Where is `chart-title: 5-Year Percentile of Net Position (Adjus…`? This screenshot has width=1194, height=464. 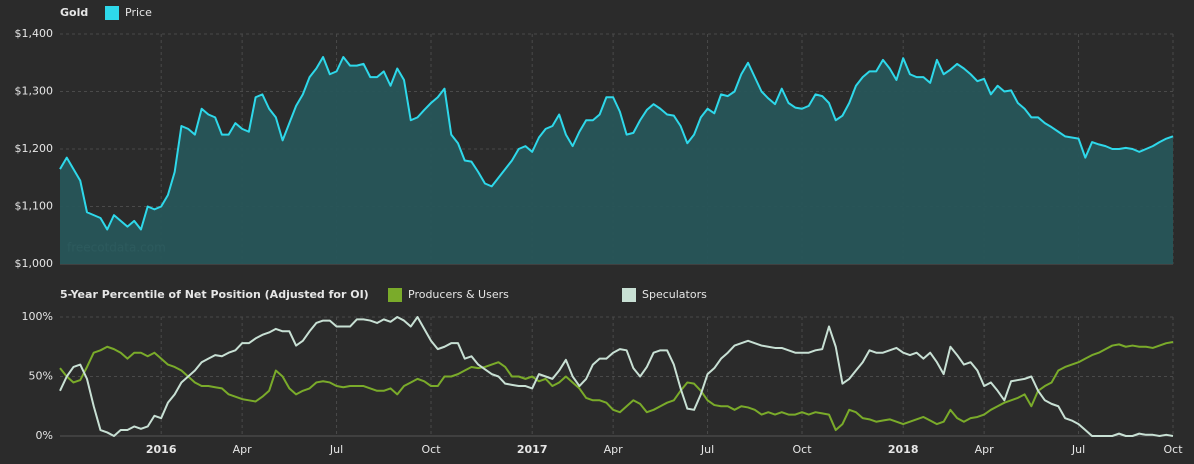 chart-title: 5-Year Percentile of Net Position (Adjus… is located at coordinates (214, 294).